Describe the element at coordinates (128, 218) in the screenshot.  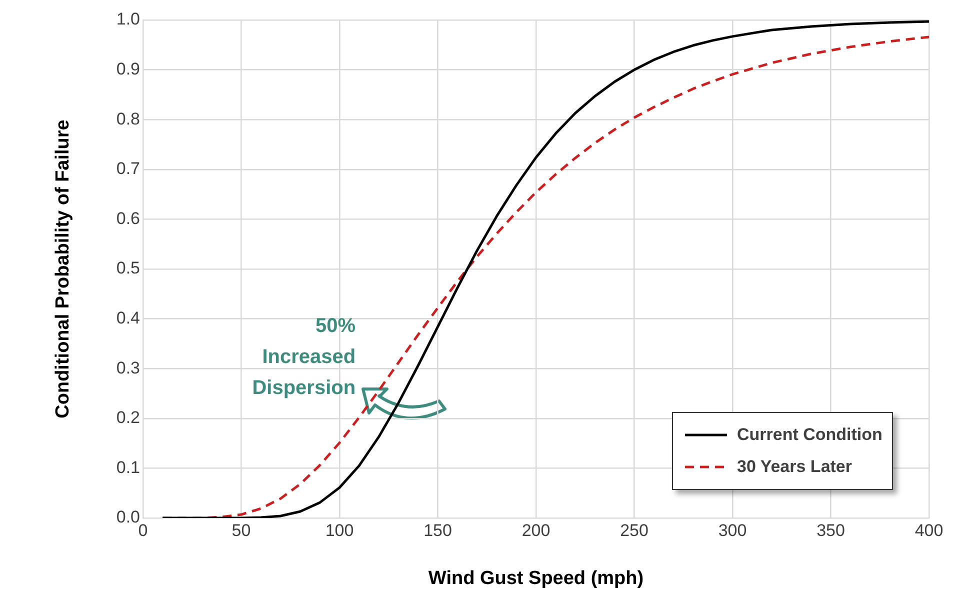
I see `y-tick-label: 0.6` at that location.